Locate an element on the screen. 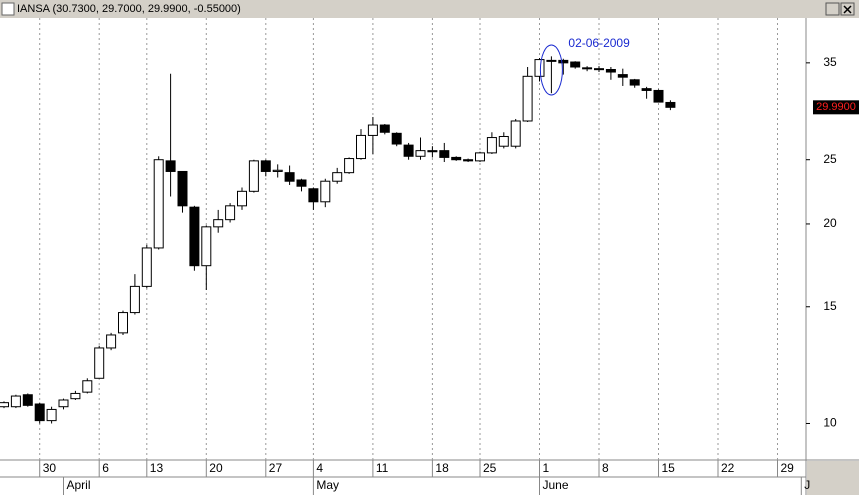 The height and width of the screenshot is (495, 859). x-tick-label: 8 is located at coordinates (605, 468).